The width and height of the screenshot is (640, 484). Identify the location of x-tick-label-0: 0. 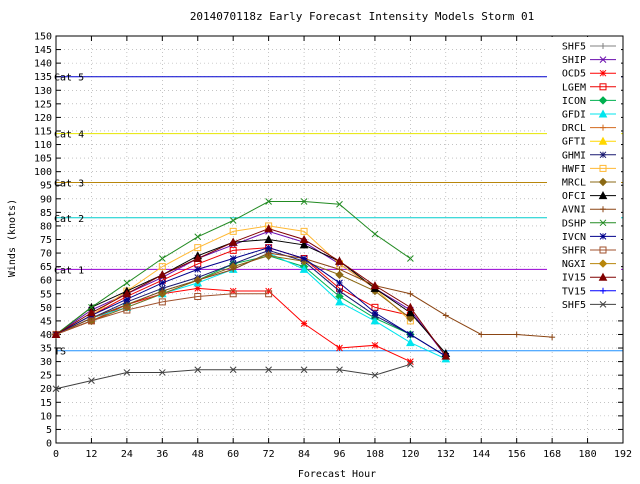
(56, 454).